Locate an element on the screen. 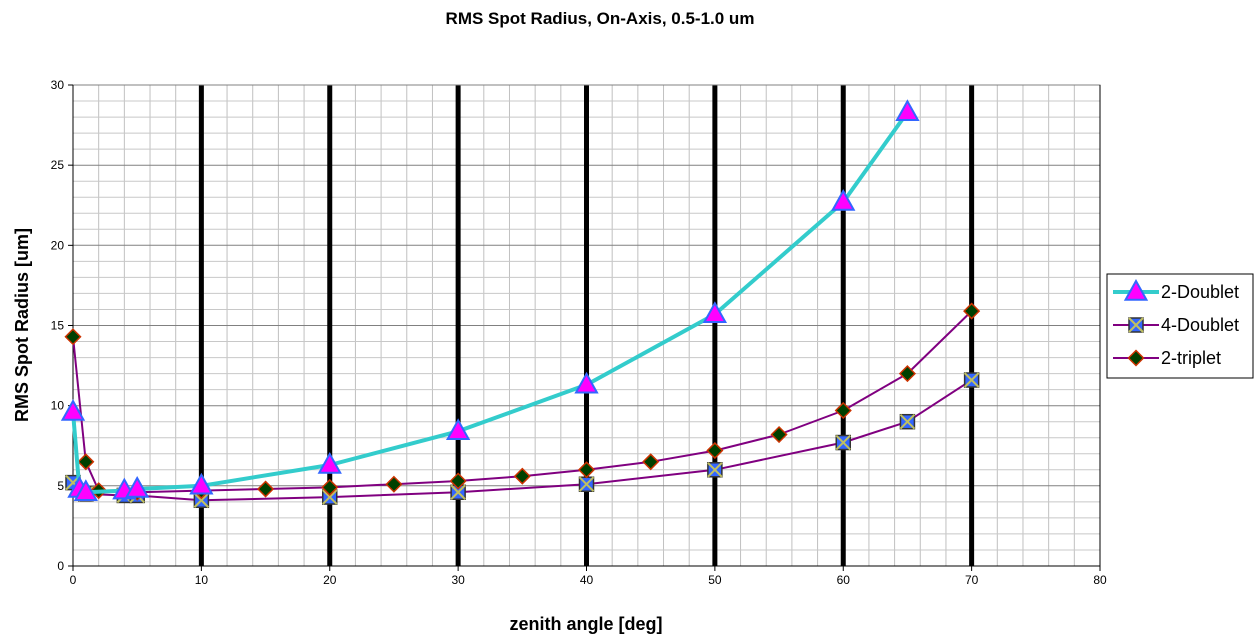 The width and height of the screenshot is (1260, 638). y-tick-label: 5 is located at coordinates (60, 486).